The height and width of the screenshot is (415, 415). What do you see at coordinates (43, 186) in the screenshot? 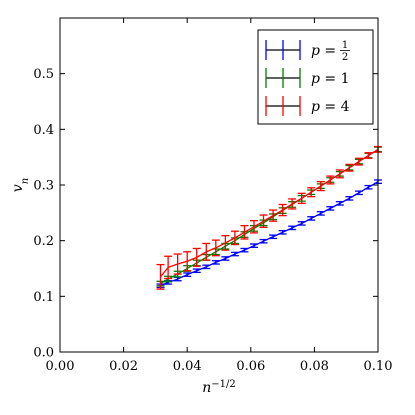
I see `y-tick-label: 0.3` at bounding box center [43, 186].